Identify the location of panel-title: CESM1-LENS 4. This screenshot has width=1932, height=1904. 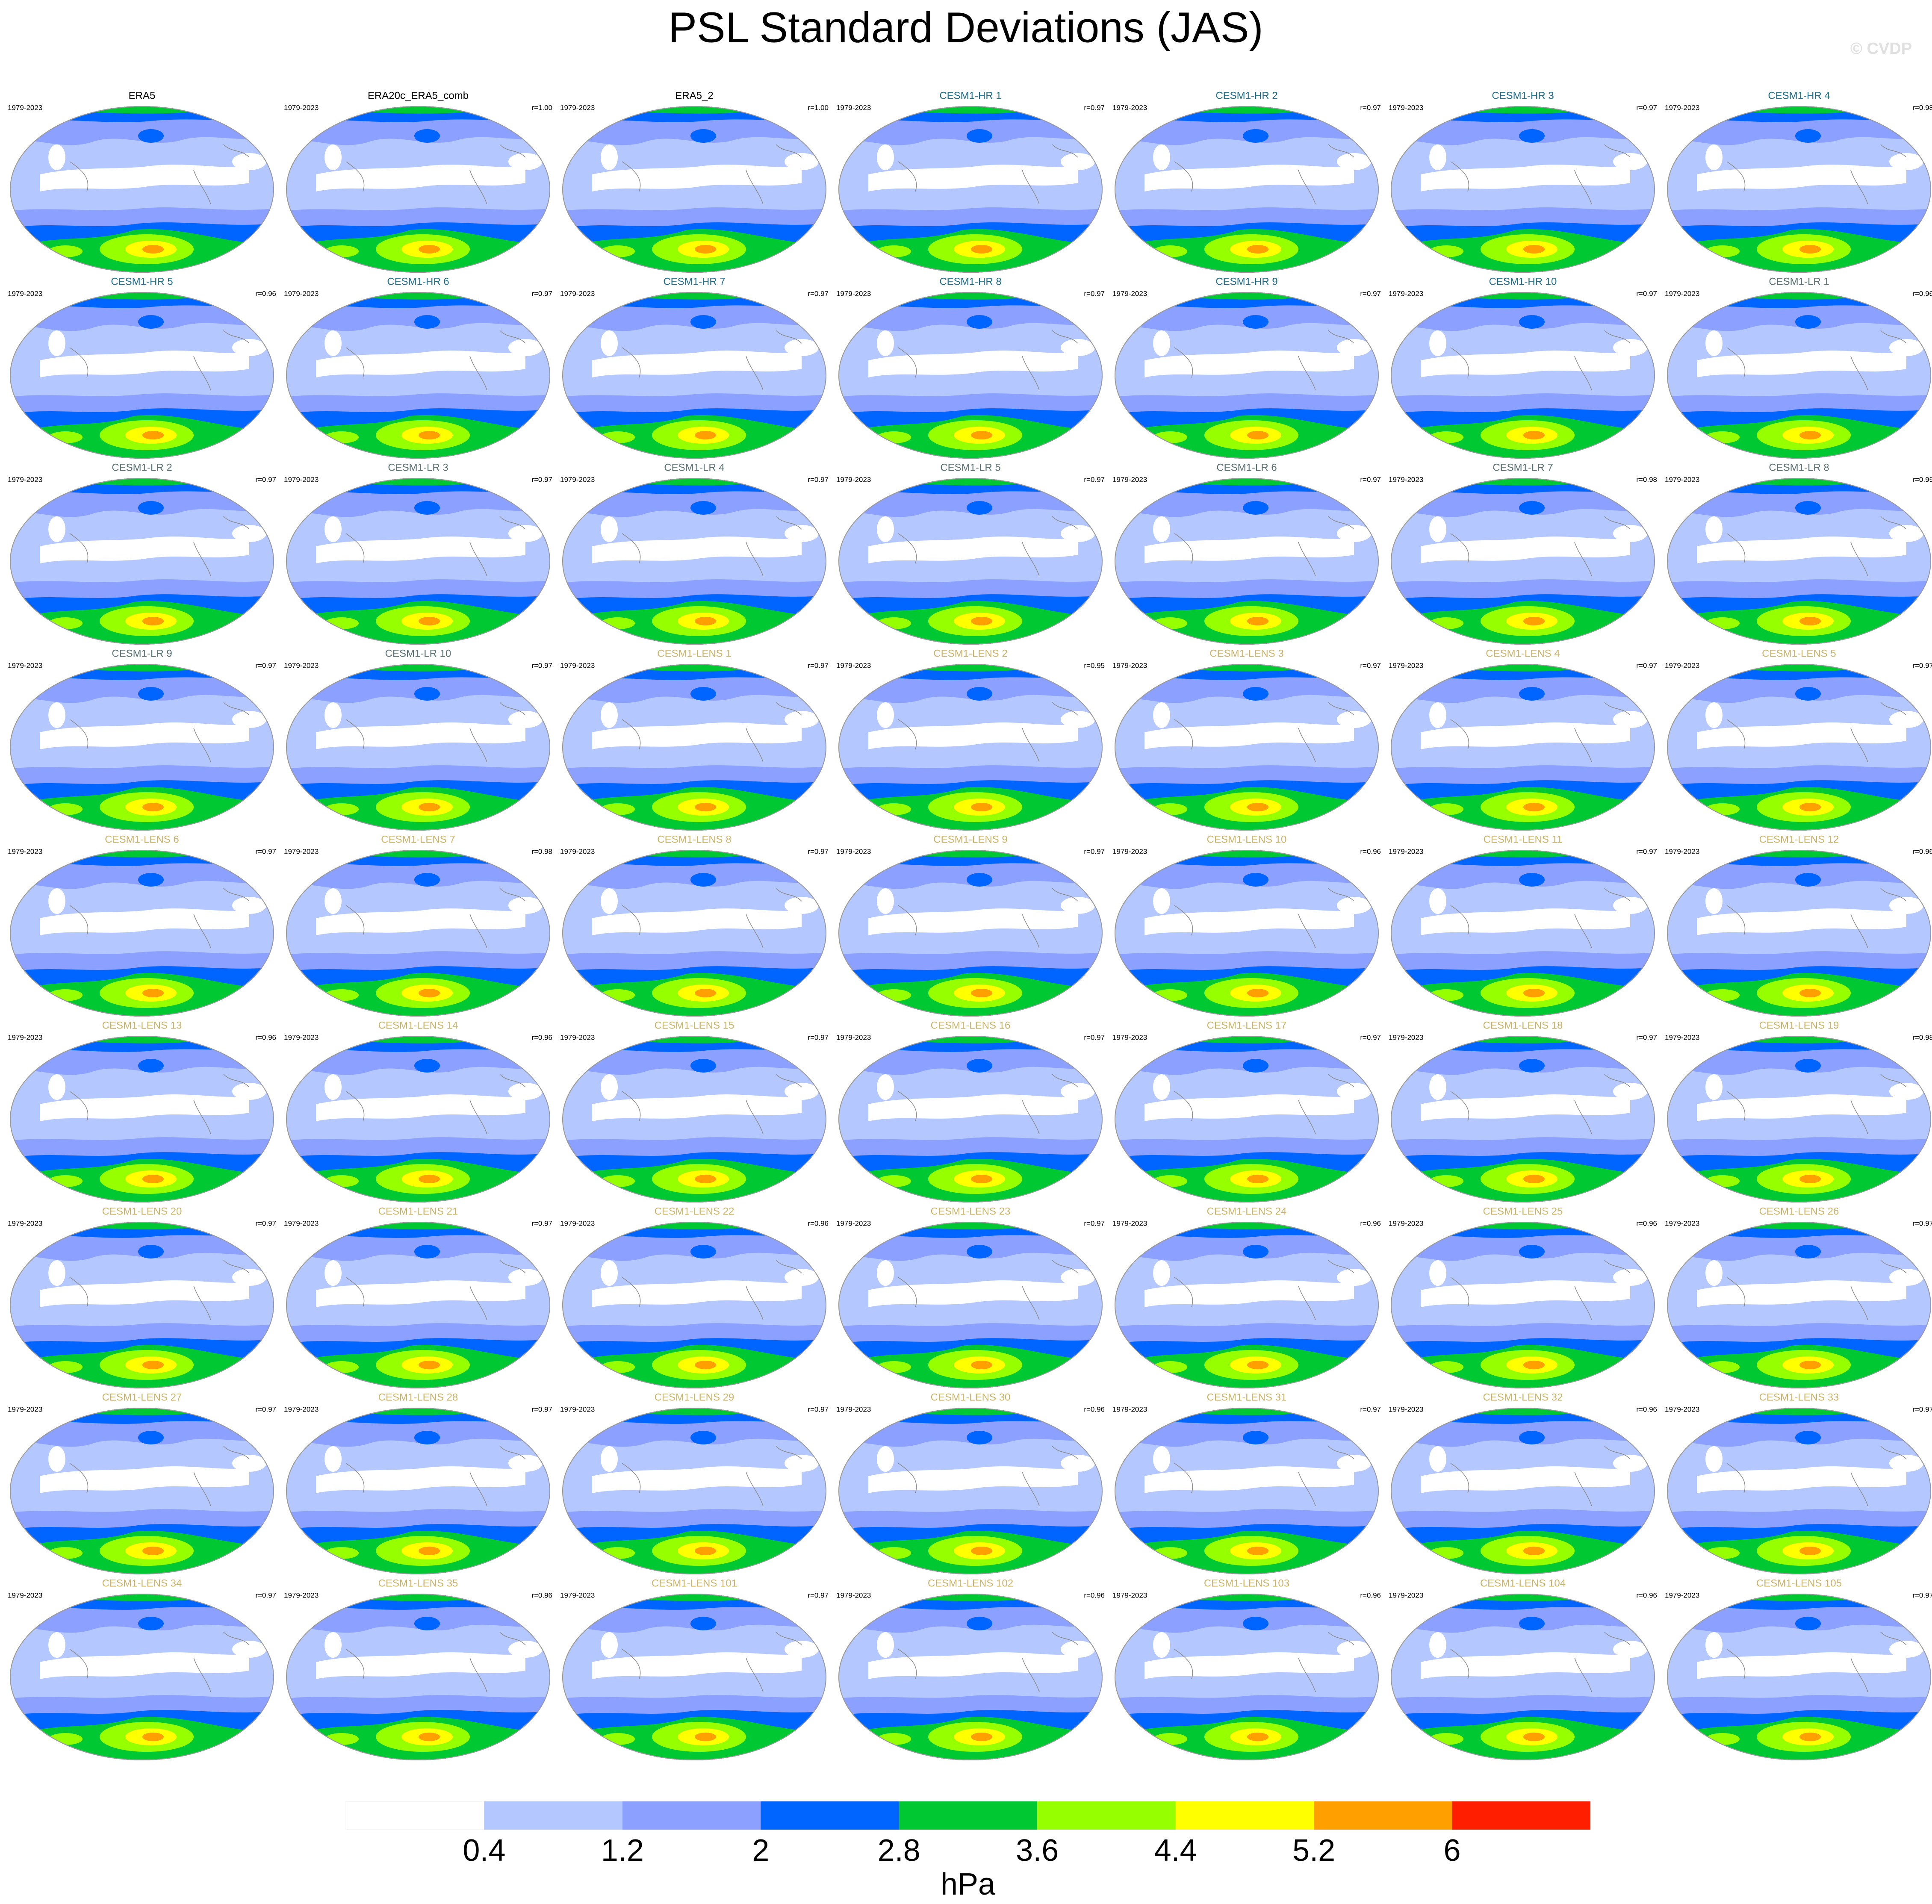
(1523, 653).